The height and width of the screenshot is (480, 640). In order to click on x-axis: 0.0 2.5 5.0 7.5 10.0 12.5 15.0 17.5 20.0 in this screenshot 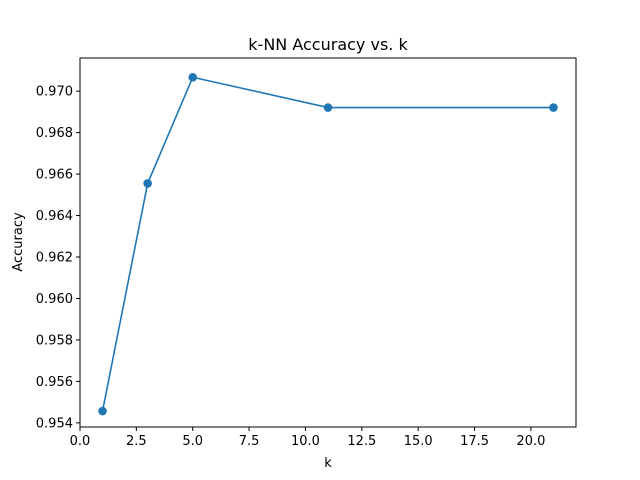, I will do `click(307, 438)`.